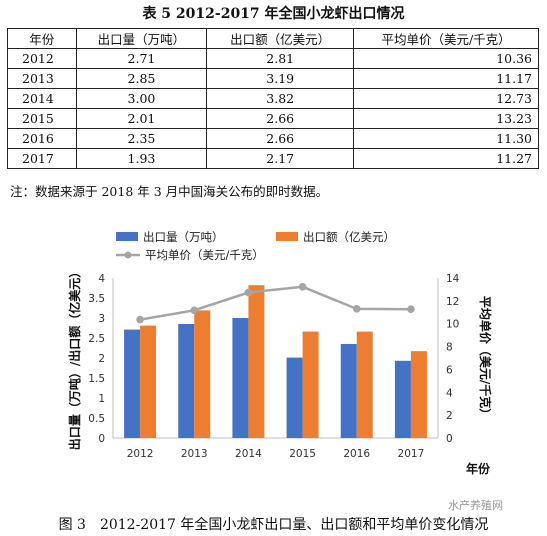 Image resolution: width=547 pixels, height=536 pixels. I want to click on figure-caption: 图 3 2012-2017 年全国小龙虾出口量、出口额和平均单价变化情况, so click(273, 525).